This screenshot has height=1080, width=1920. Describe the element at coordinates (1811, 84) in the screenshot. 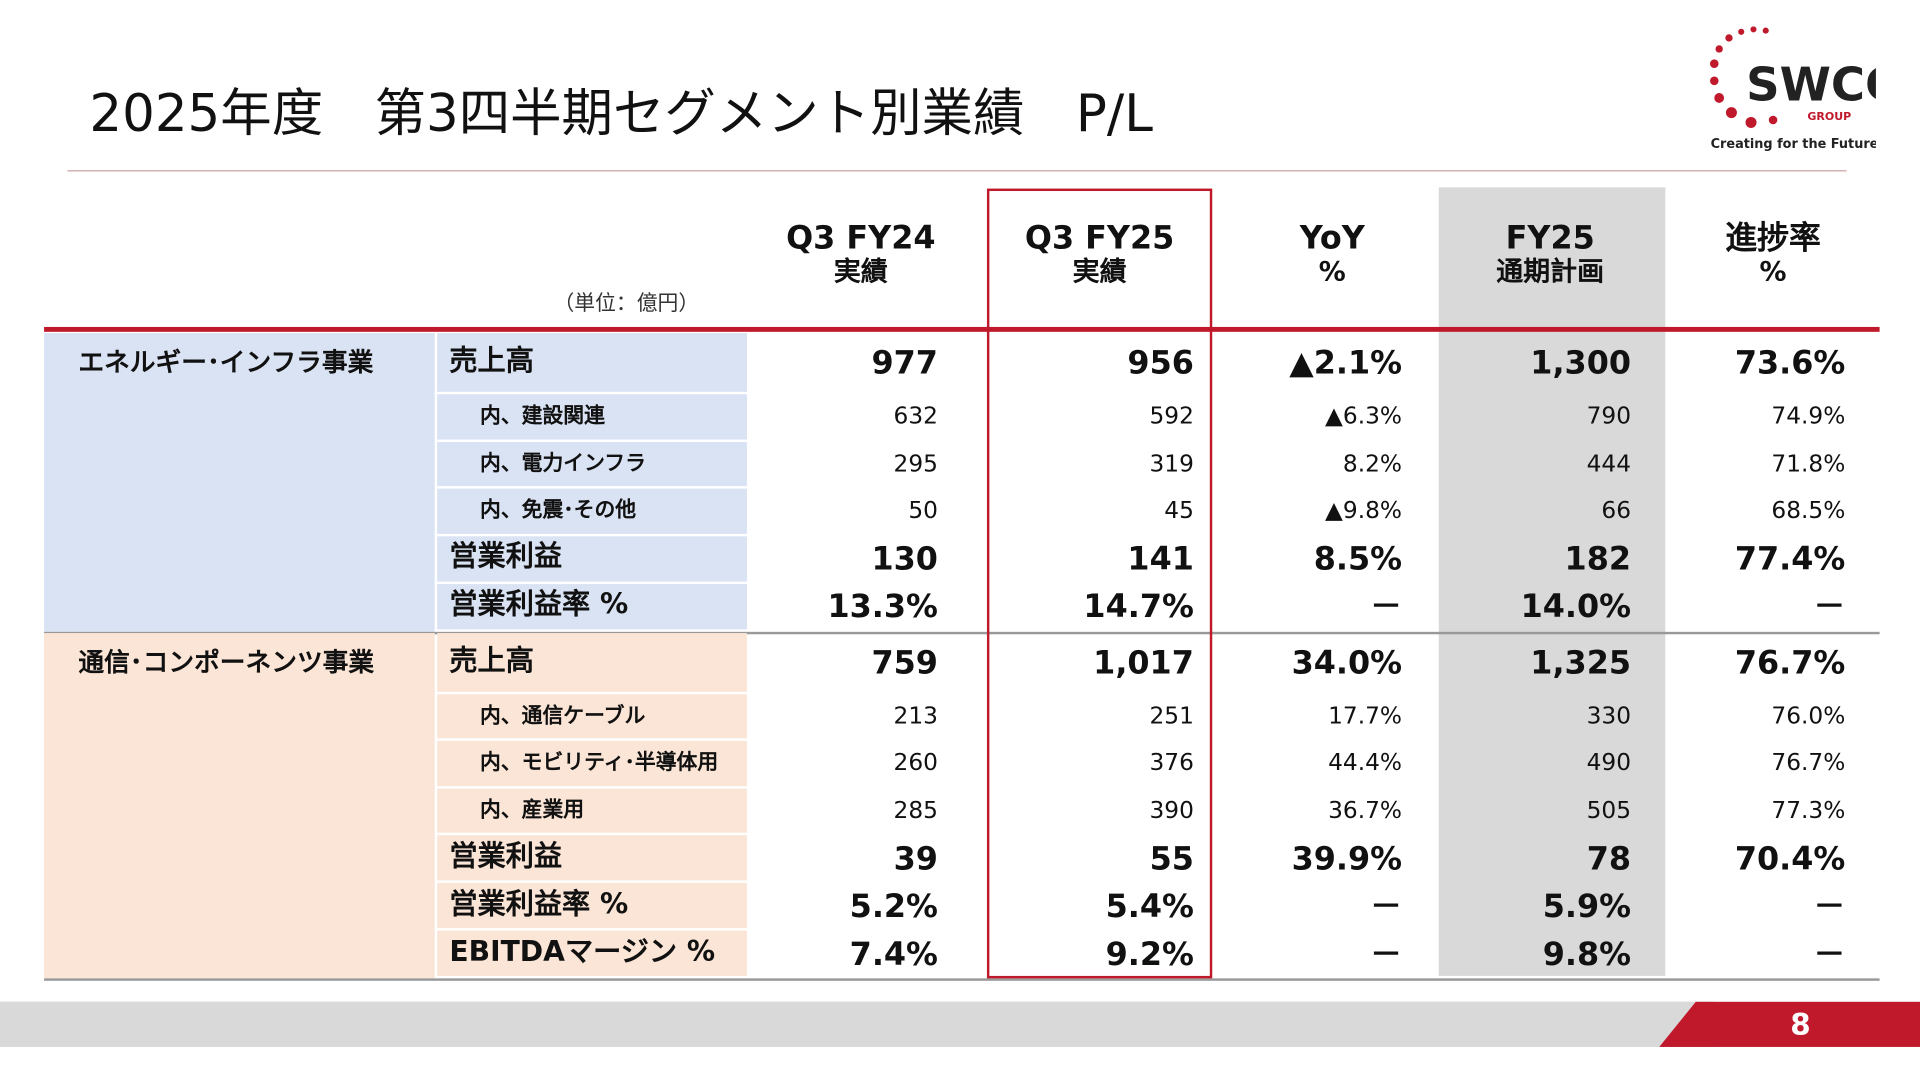

I see `logo-name: SWCC` at that location.